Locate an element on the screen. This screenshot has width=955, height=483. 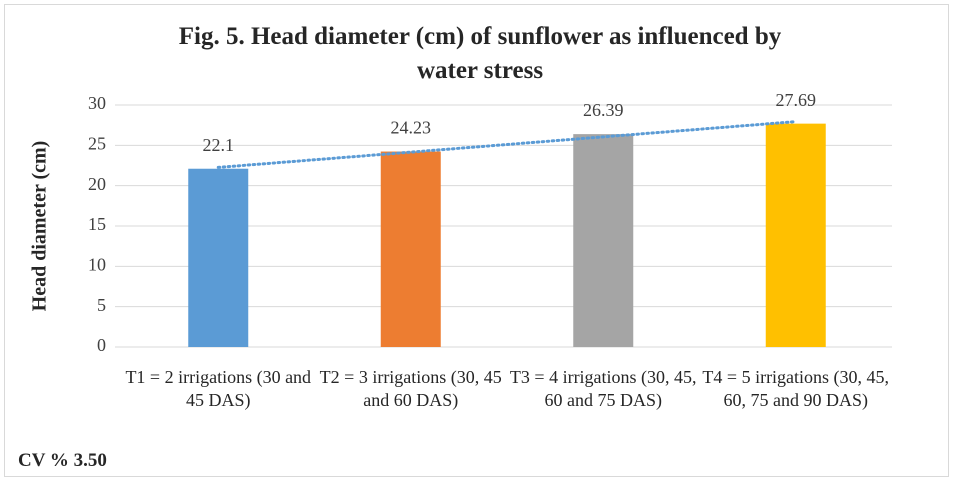
y-tick-label: 10 is located at coordinates (97, 264).